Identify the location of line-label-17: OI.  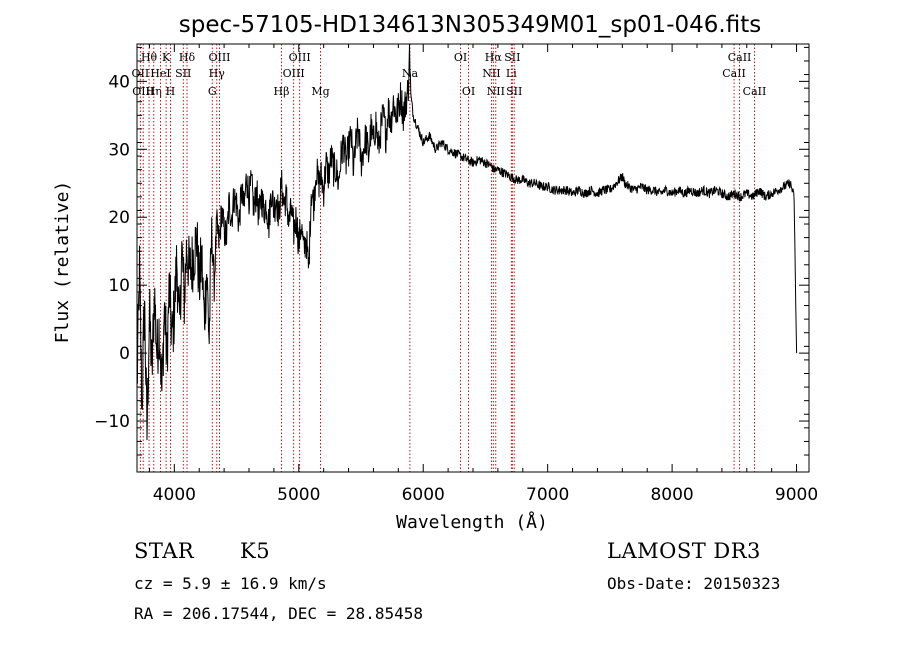
(460, 57).